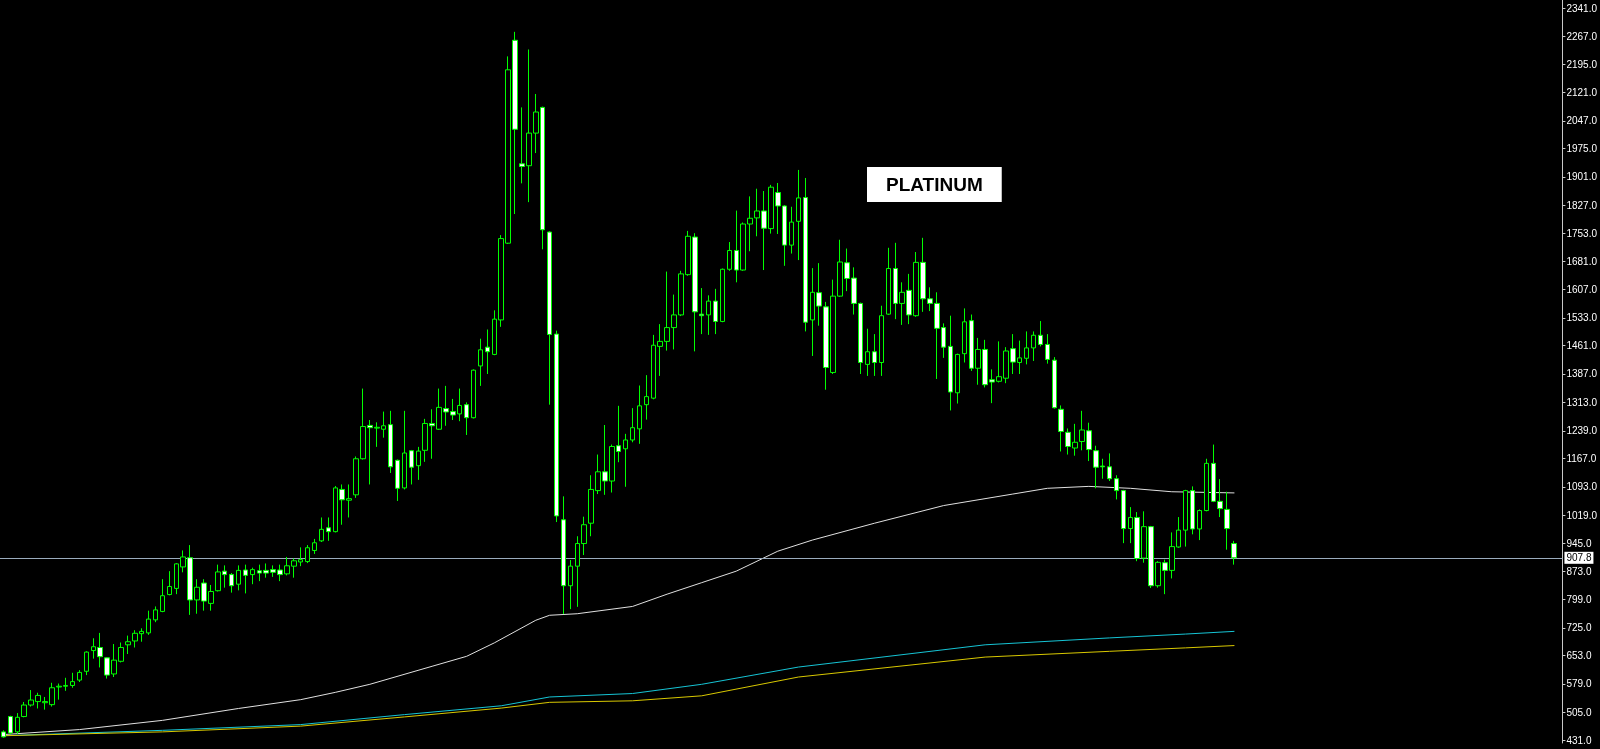 Image resolution: width=1600 pixels, height=749 pixels. Describe the element at coordinates (1582, 318) in the screenshot. I see `y-tick-label: 1533.0` at that location.